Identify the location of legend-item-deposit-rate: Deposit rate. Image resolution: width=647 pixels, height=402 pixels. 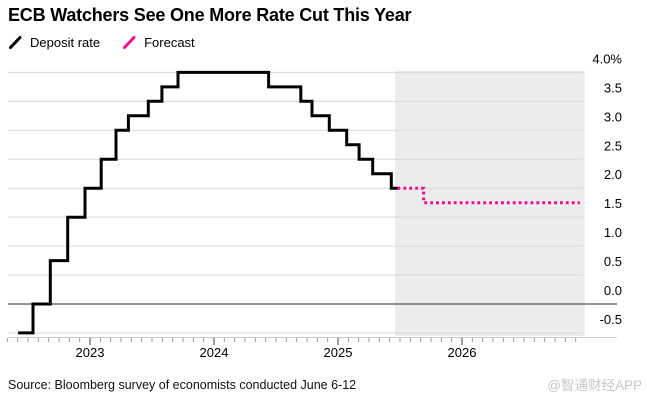
(54, 42).